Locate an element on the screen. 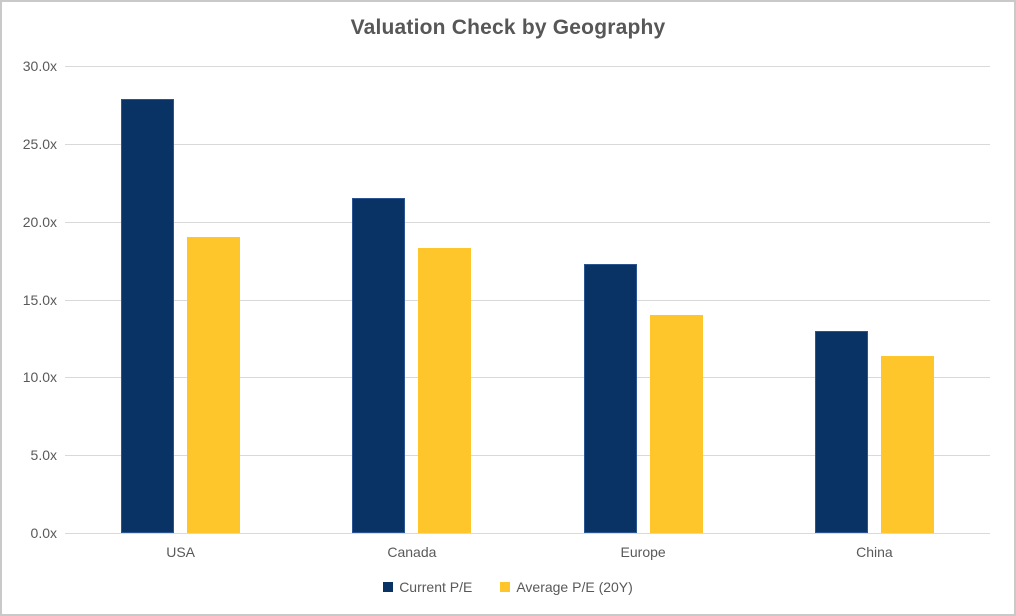 The height and width of the screenshot is (616, 1016). y-axis-tick-label: 0.0x is located at coordinates (43, 533).